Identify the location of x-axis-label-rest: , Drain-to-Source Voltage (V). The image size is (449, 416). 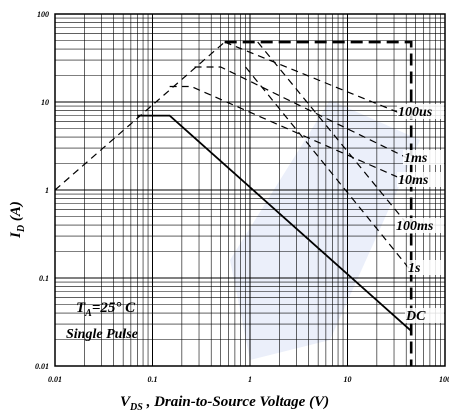
(236, 402).